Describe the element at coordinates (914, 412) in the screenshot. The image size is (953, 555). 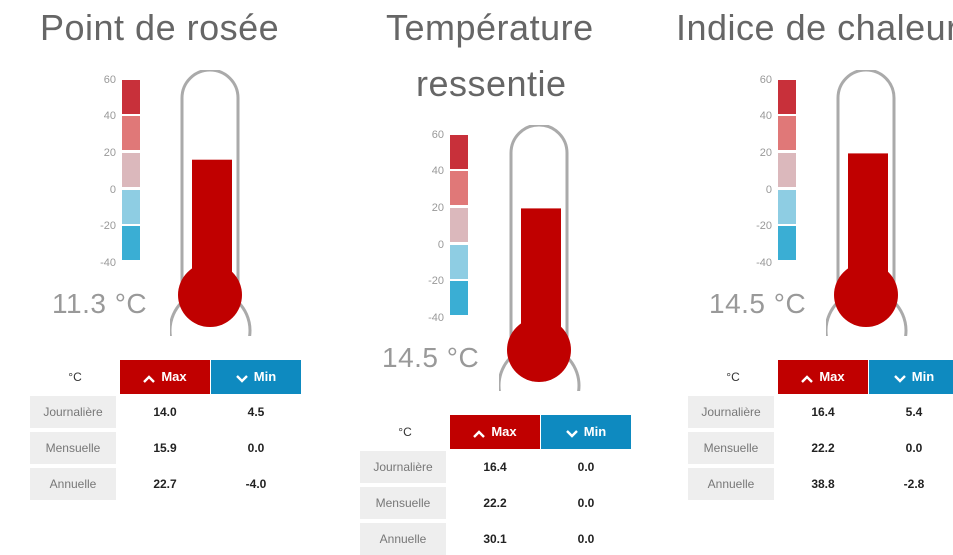
I see `daily-min-value: 5.4` at that location.